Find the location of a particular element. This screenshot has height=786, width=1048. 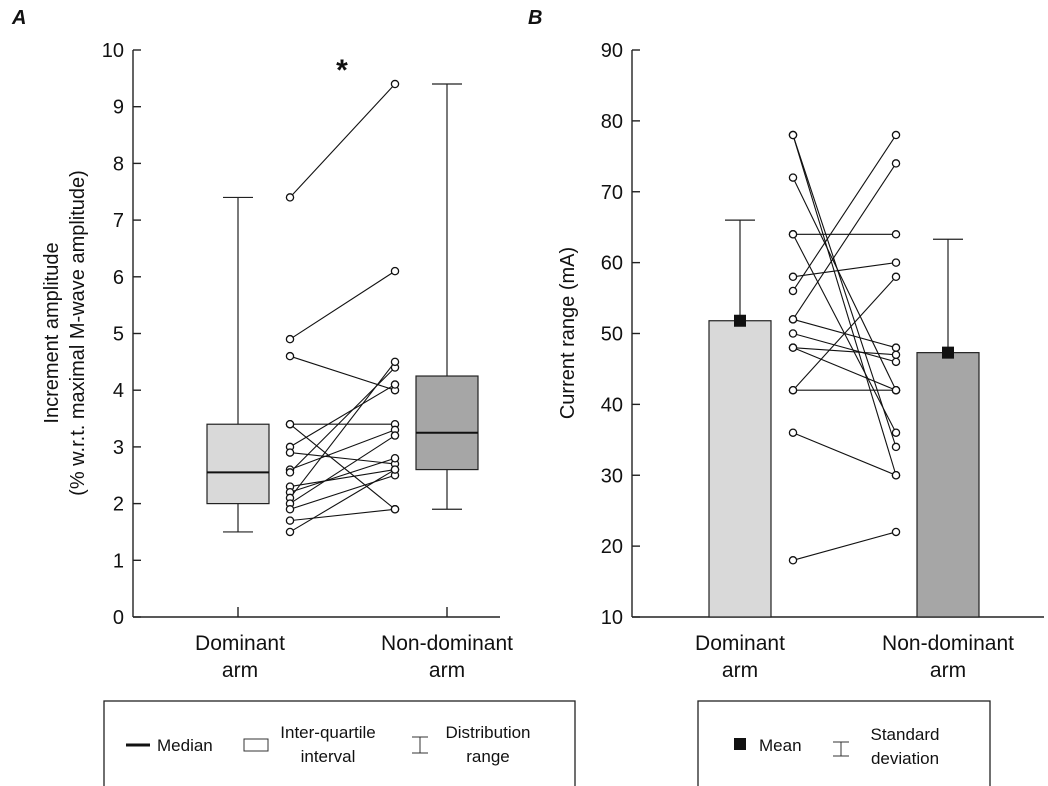

panel-b-y-tick-label: 80 is located at coordinates (612, 122).